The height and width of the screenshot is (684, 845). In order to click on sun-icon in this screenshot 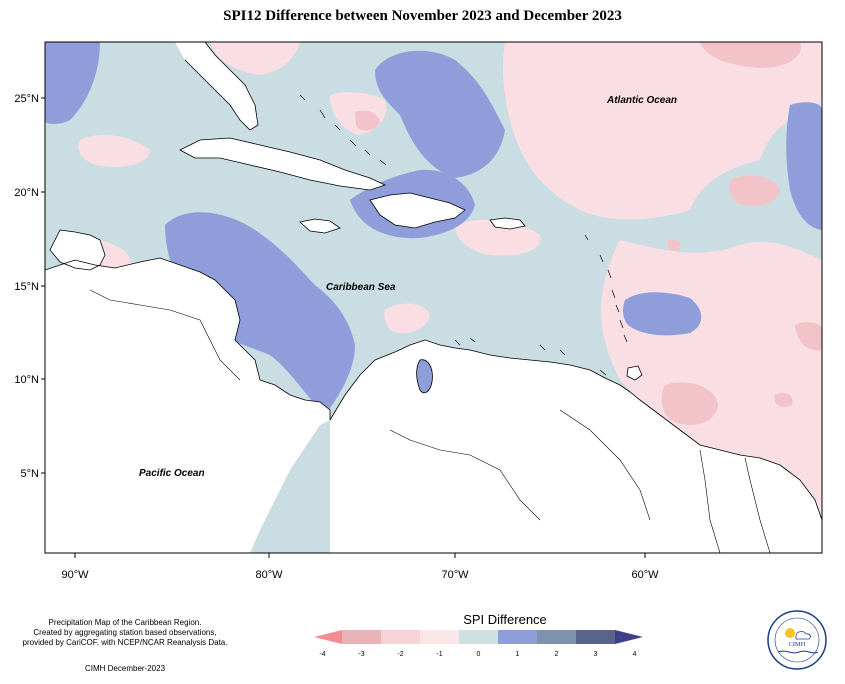, I will do `click(790, 633)`.